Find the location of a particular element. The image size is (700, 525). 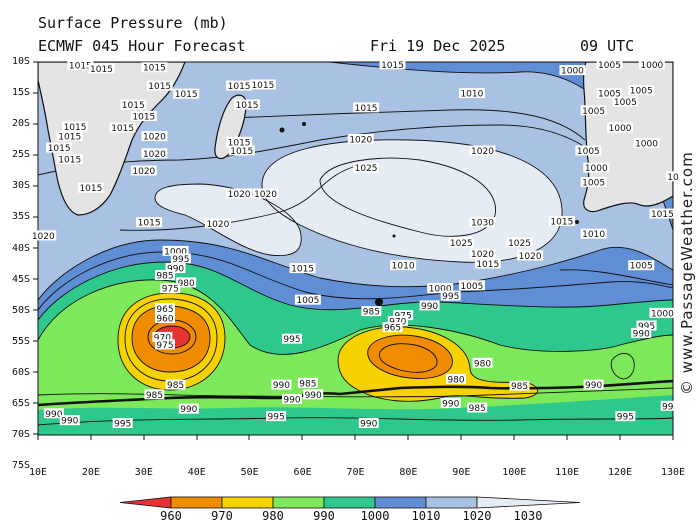

map-title: Surface Pressure (mb) is located at coordinates (133, 23).